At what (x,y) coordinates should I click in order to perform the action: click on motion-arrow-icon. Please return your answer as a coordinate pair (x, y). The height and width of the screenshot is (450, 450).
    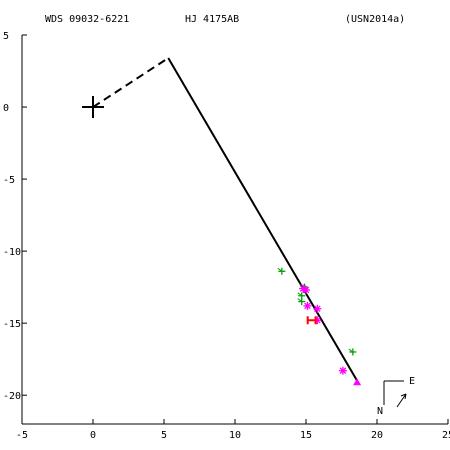
    Looking at the image, I should click on (401, 400).